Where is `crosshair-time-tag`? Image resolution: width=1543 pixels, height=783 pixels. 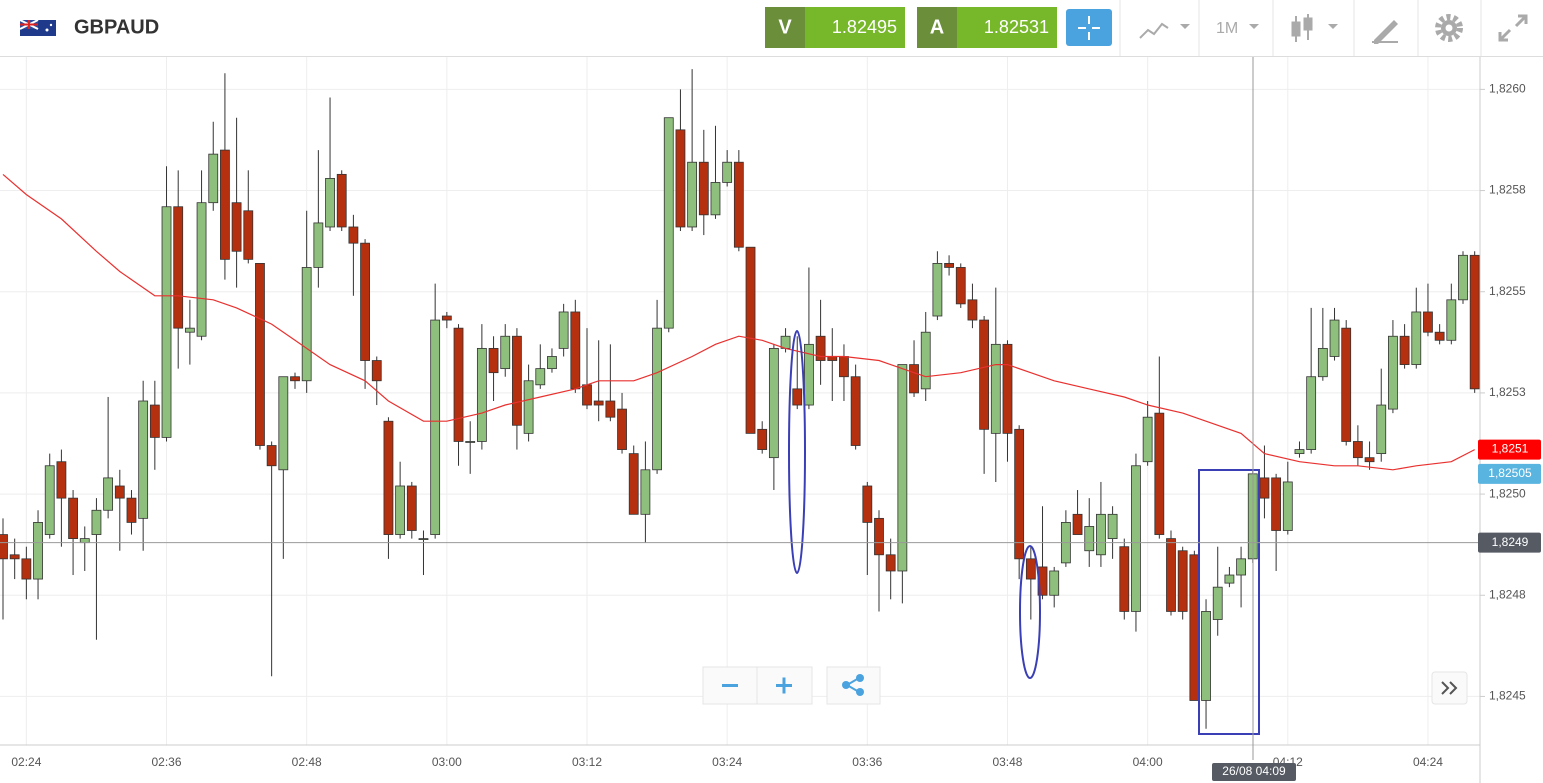 crosshair-time-tag is located at coordinates (1254, 772).